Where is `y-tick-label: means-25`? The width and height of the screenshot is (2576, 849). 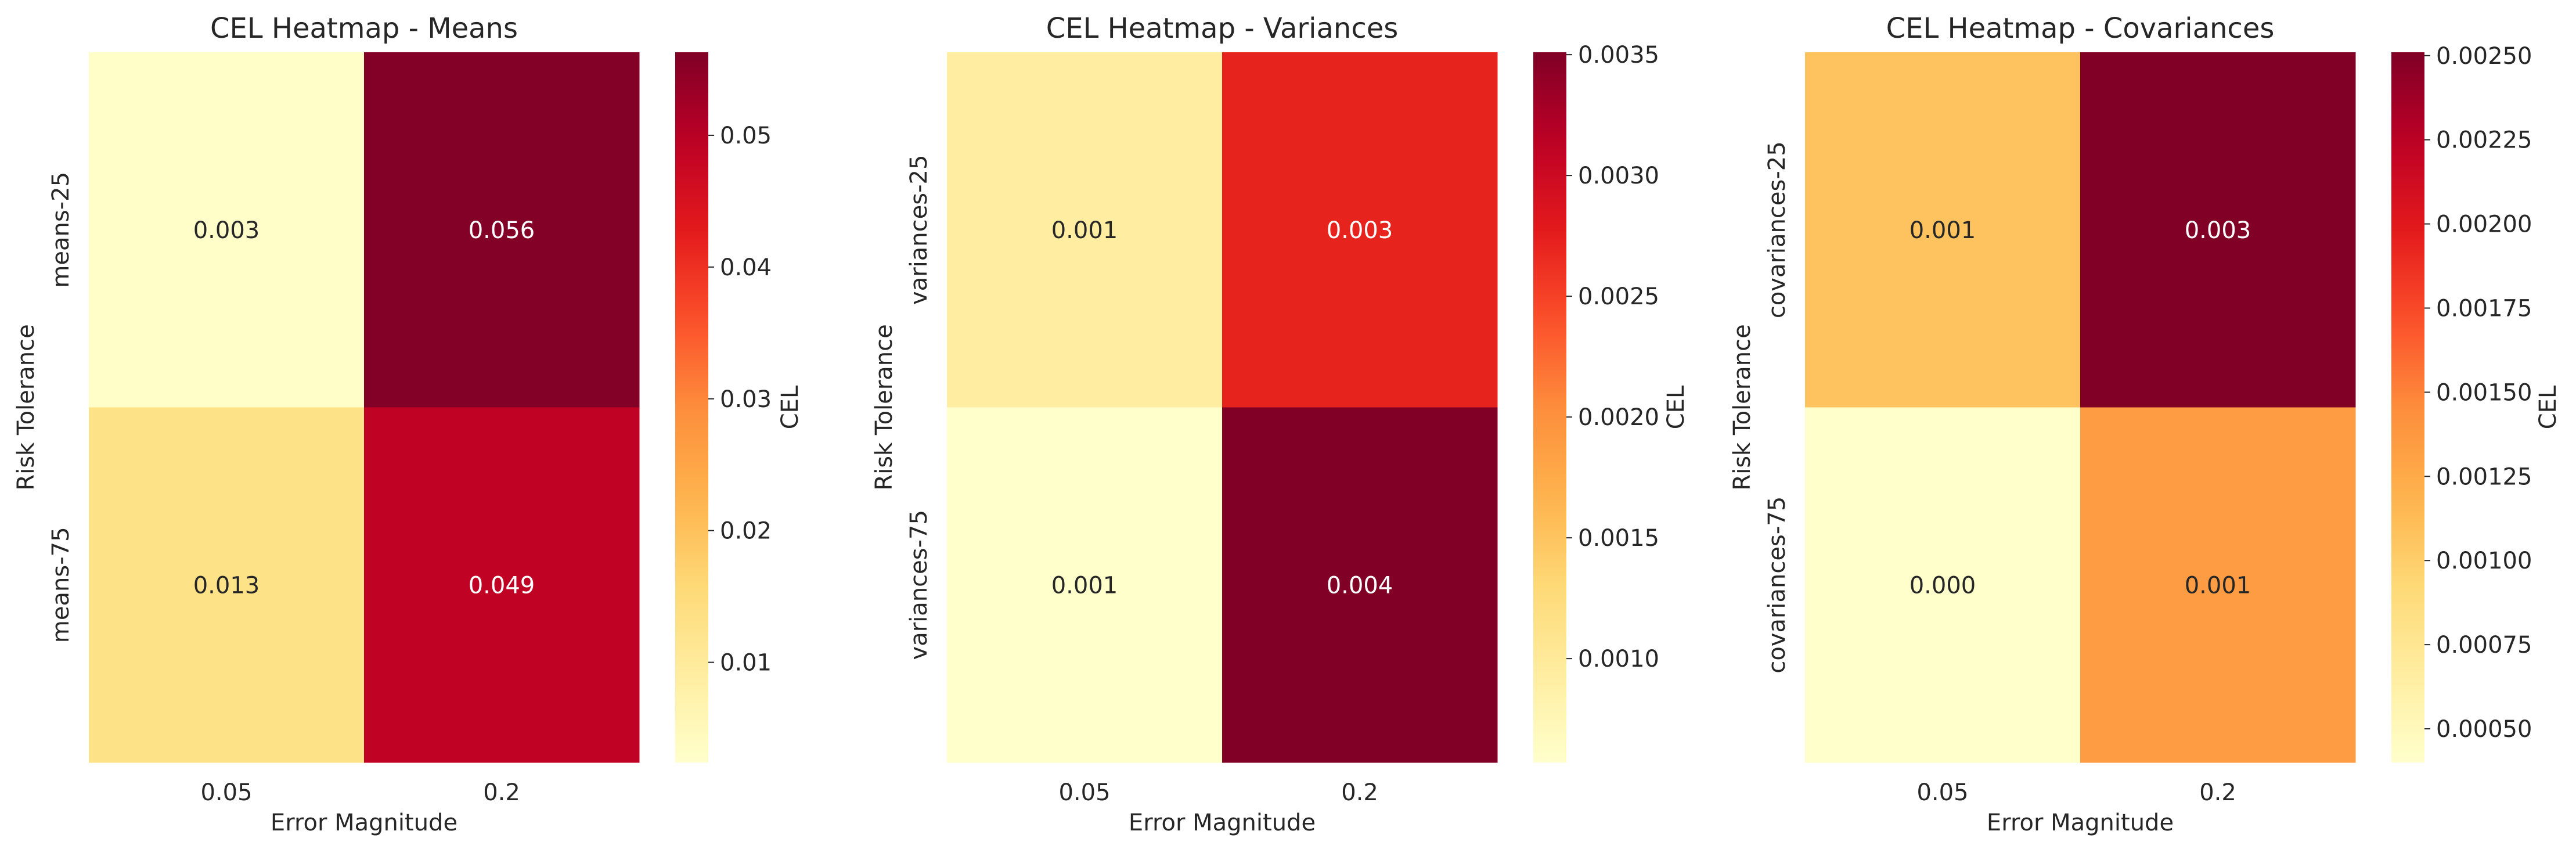 y-tick-label: means-25 is located at coordinates (61, 230).